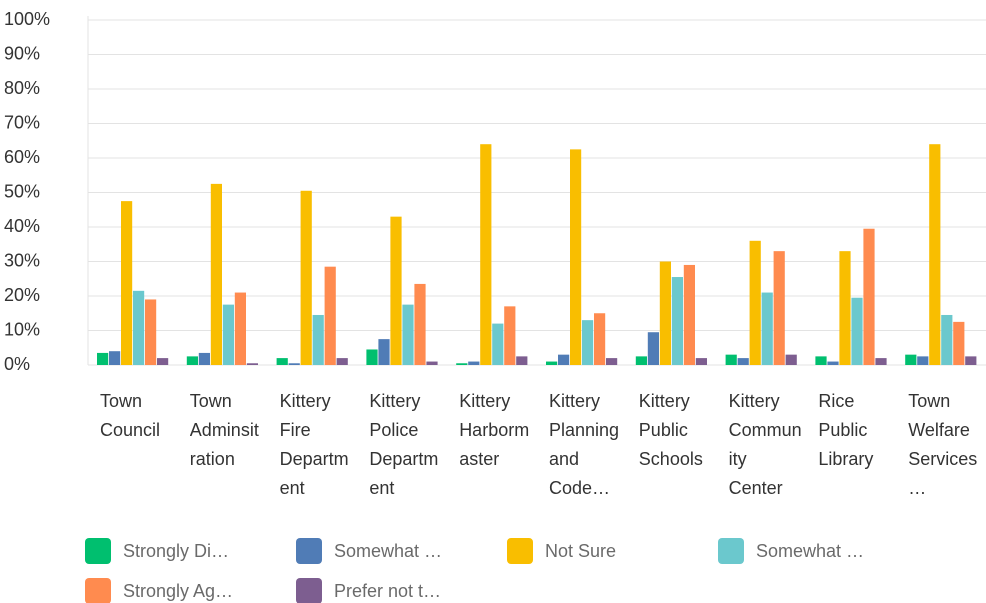  What do you see at coordinates (22, 329) in the screenshot?
I see `y-tick-label: 10%` at bounding box center [22, 329].